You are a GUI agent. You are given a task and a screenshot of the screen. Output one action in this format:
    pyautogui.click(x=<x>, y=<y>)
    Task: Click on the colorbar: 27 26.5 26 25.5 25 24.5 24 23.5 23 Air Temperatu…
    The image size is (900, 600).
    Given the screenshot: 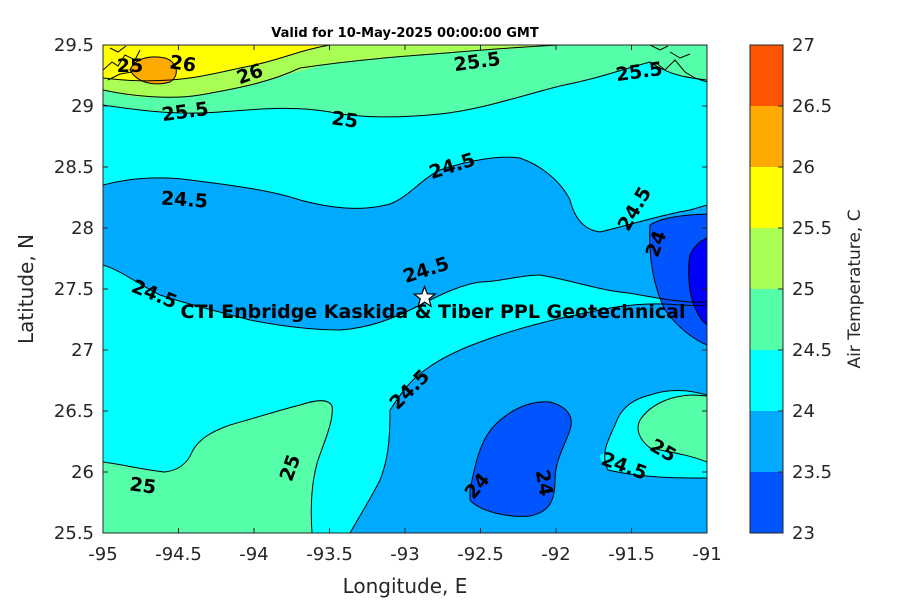 What is the action you would take?
    pyautogui.click(x=807, y=289)
    